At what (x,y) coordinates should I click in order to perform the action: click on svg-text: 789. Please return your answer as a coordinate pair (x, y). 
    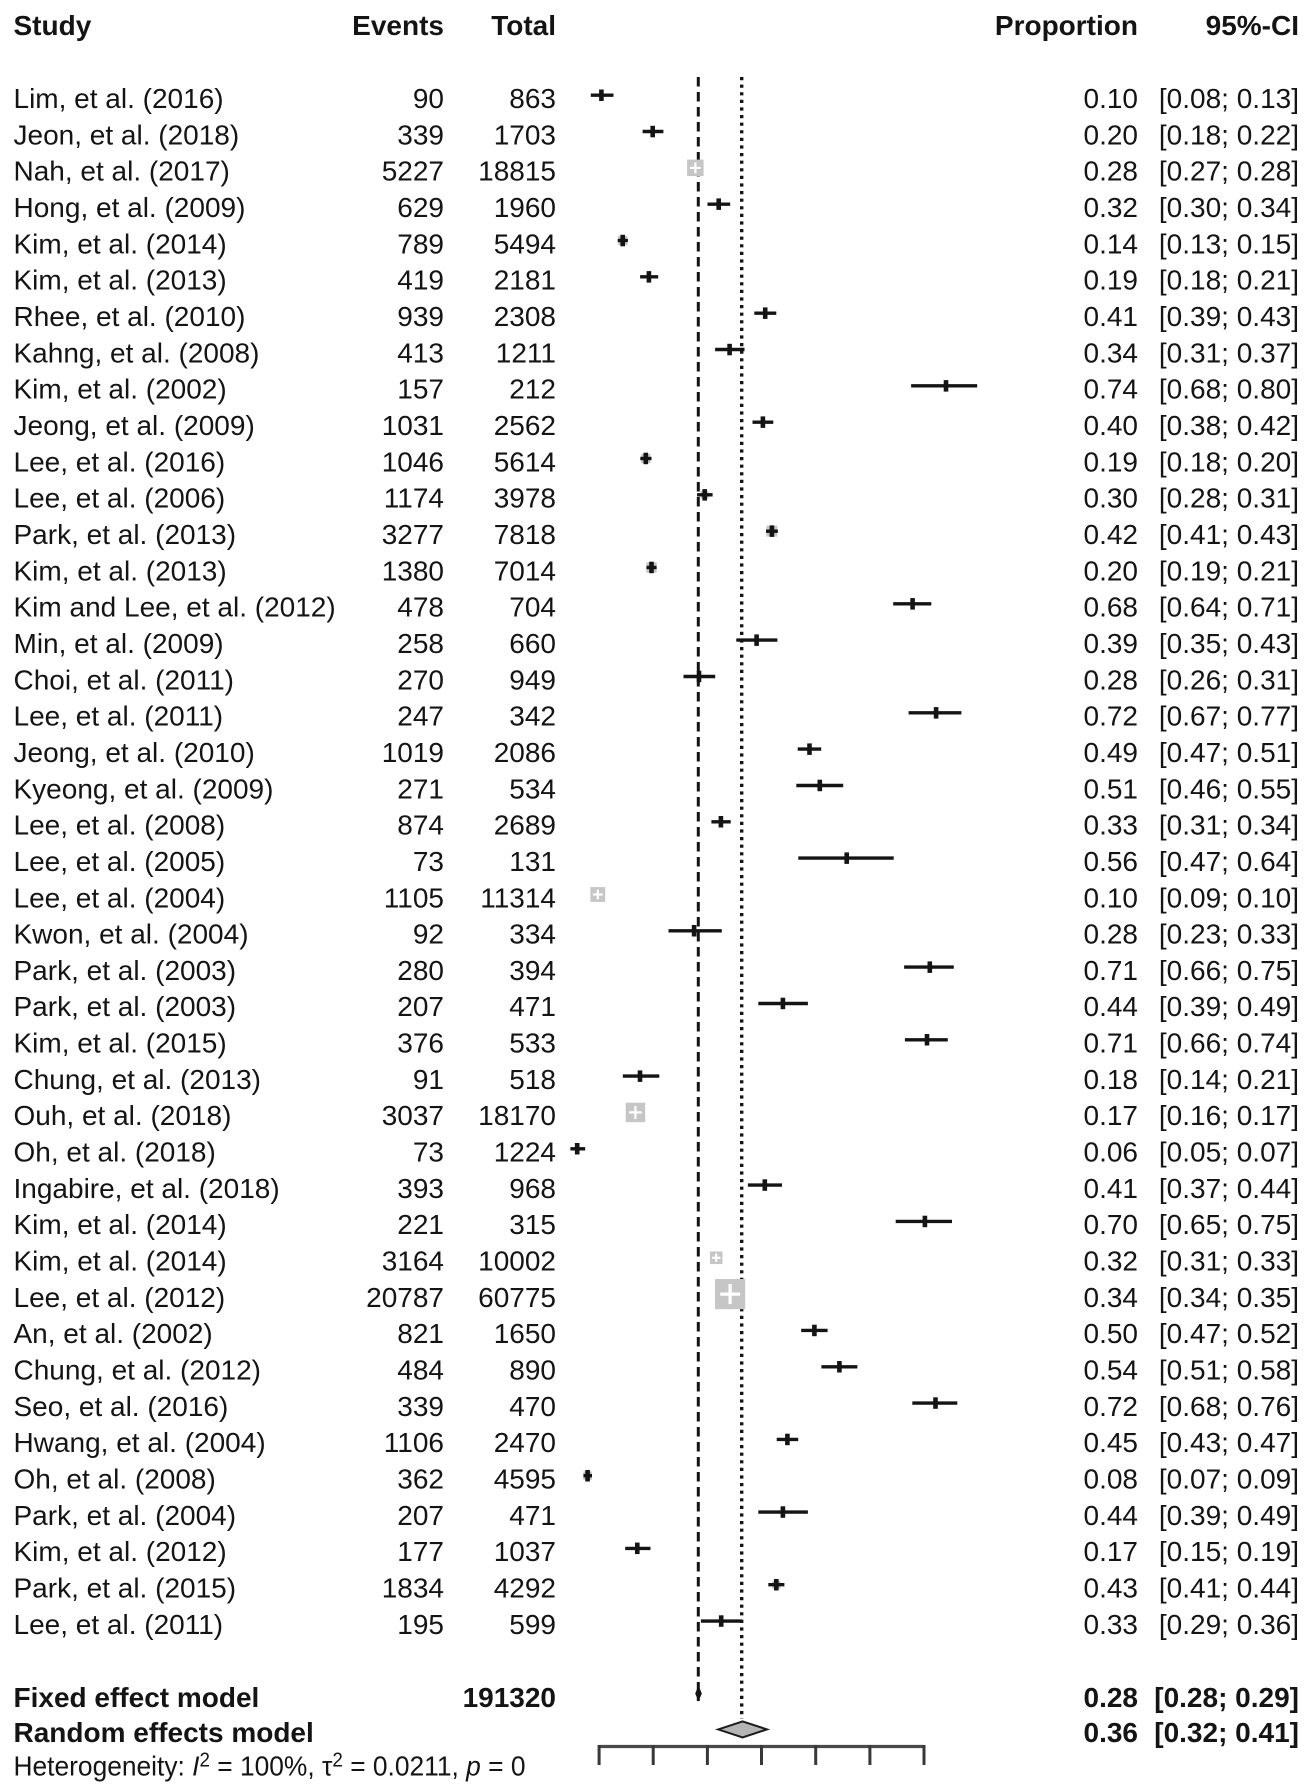
    Looking at the image, I should click on (420, 243).